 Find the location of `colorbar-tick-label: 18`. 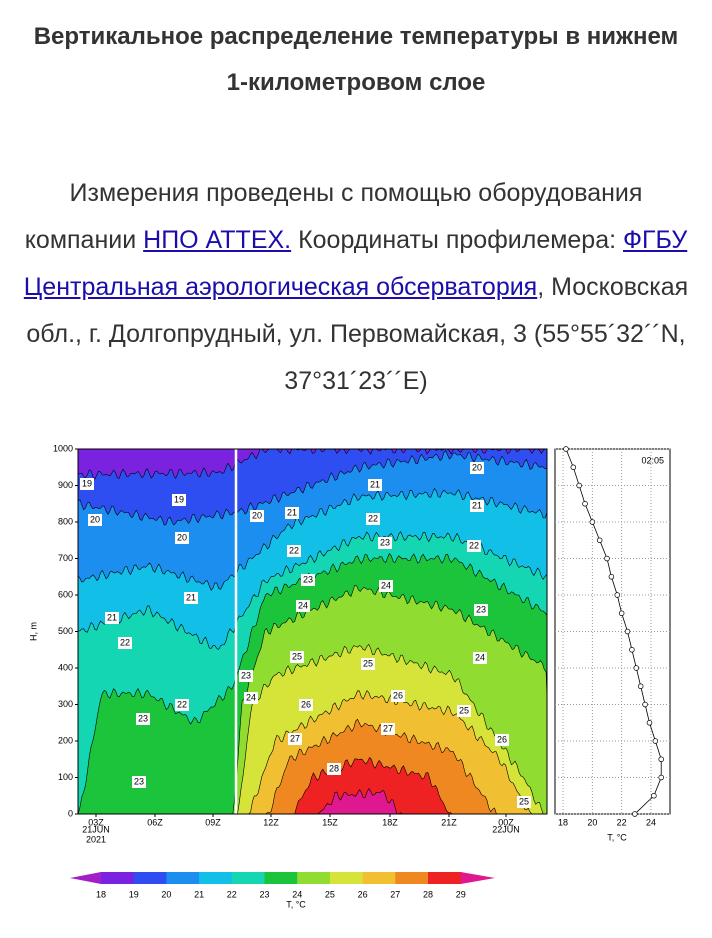

colorbar-tick-label: 18 is located at coordinates (101, 894).